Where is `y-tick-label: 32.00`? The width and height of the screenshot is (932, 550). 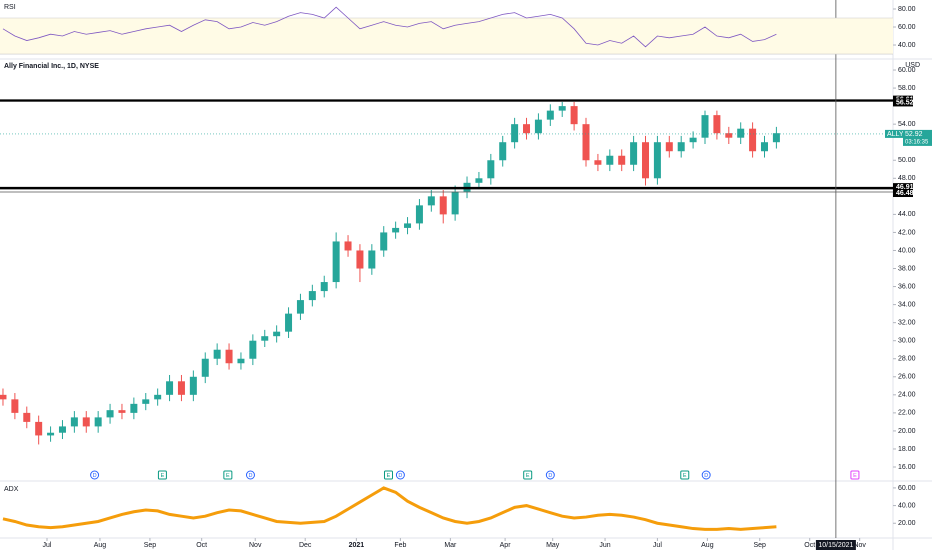
y-tick-label: 32.00 is located at coordinates (907, 322).